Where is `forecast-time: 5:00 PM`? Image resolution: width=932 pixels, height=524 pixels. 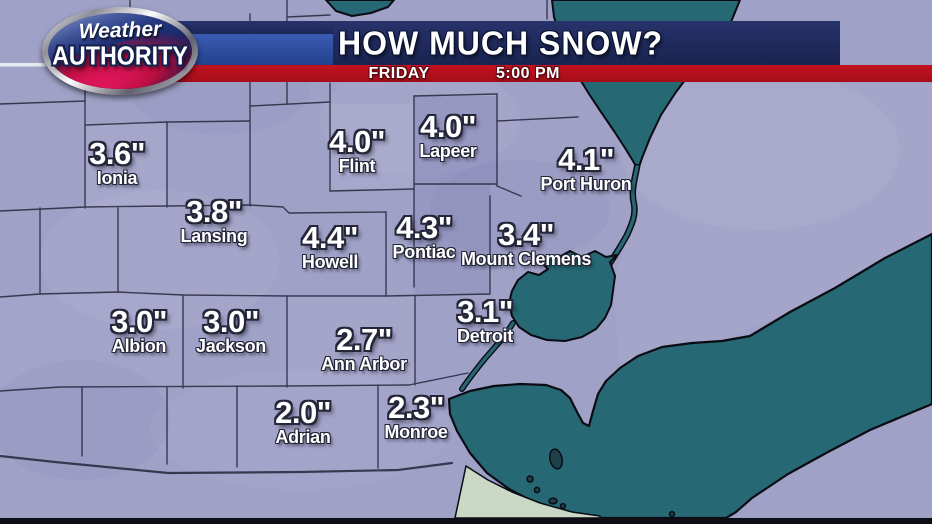
forecast-time: 5:00 PM is located at coordinates (528, 73).